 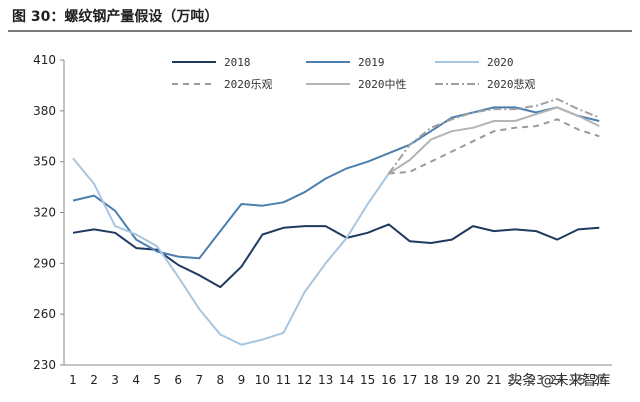 I want to click on x-tick-label: 16, so click(x=388, y=380).